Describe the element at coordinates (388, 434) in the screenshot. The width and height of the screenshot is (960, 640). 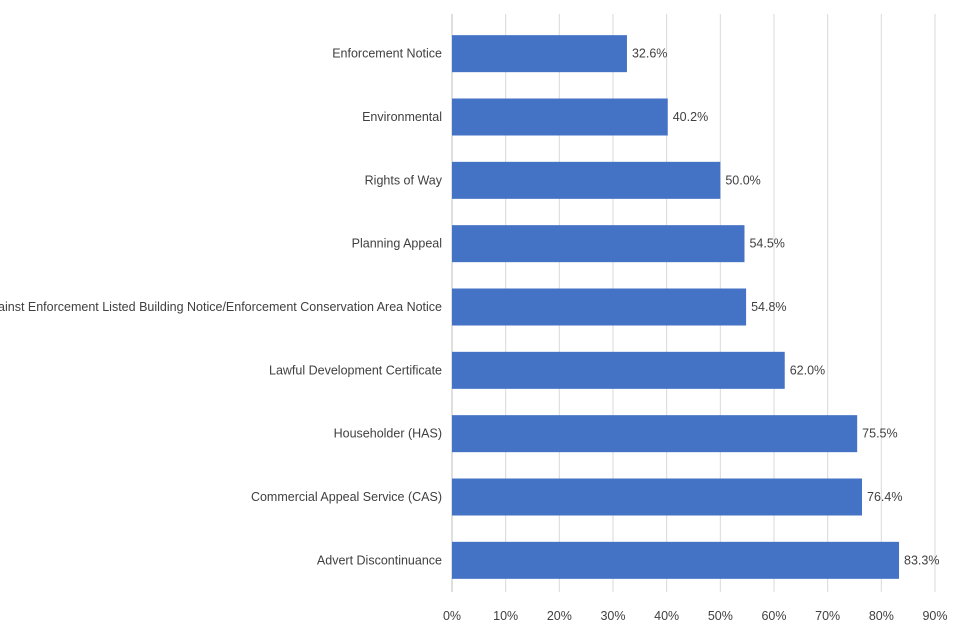
I see `category-label: Householder (HAS)` at that location.